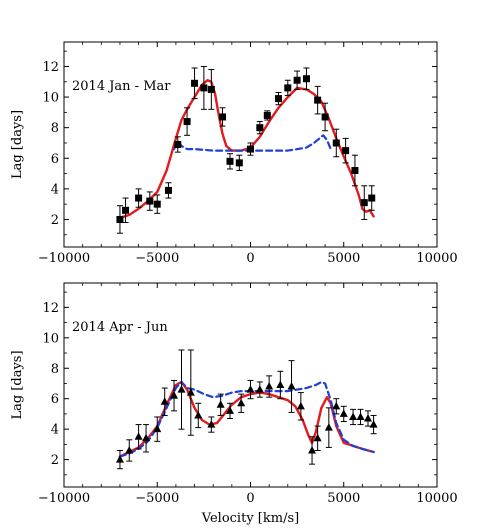  Describe the element at coordinates (250, 518) in the screenshot. I see `x-axis-title: Velocity [km/s]` at that location.